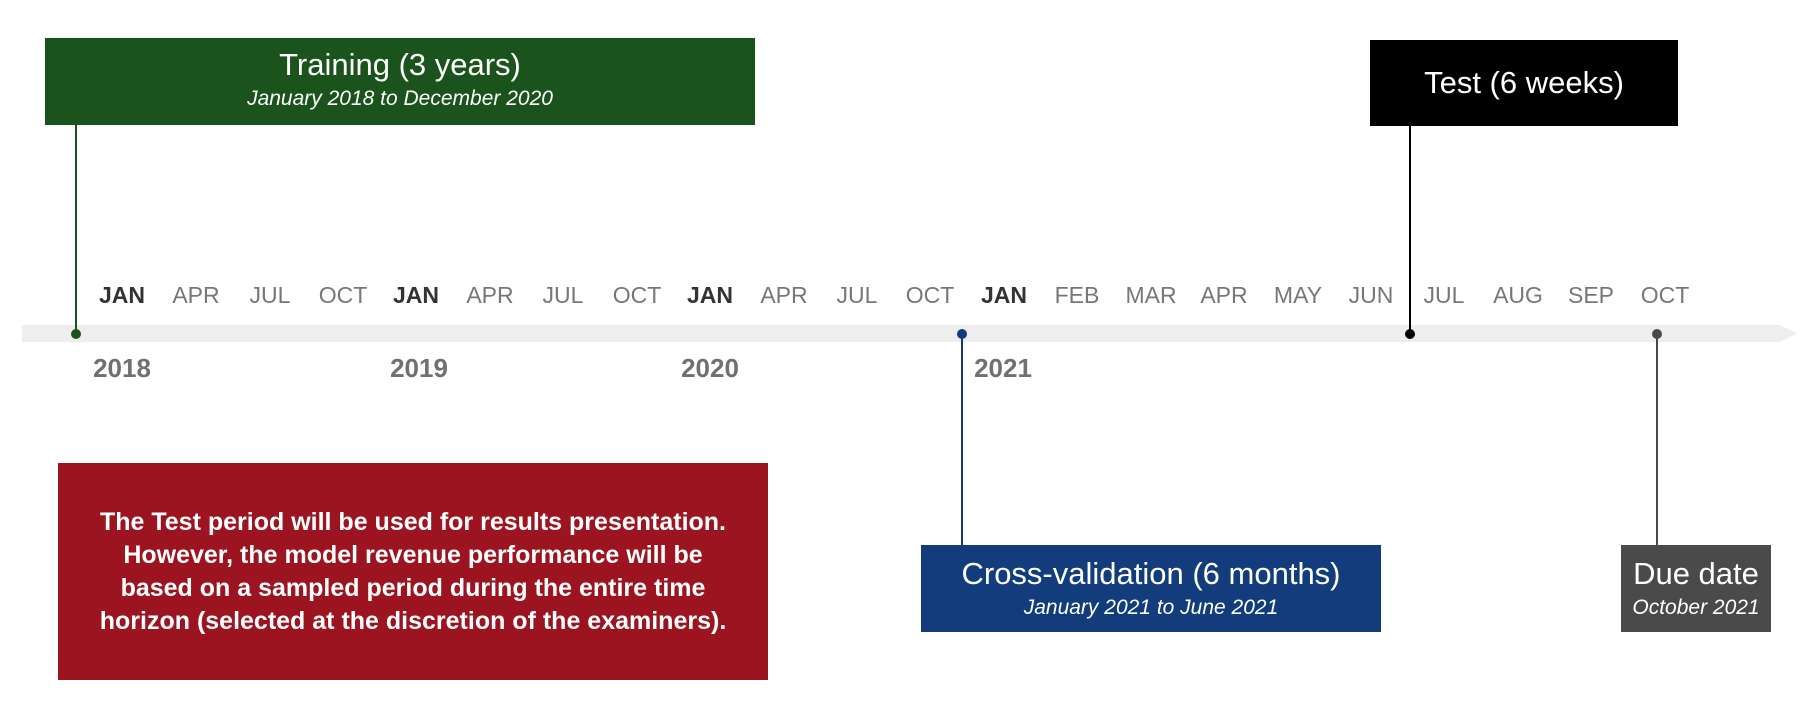 This screenshot has height=704, width=1804. What do you see at coordinates (122, 368) in the screenshot?
I see `year-label: 2018` at bounding box center [122, 368].